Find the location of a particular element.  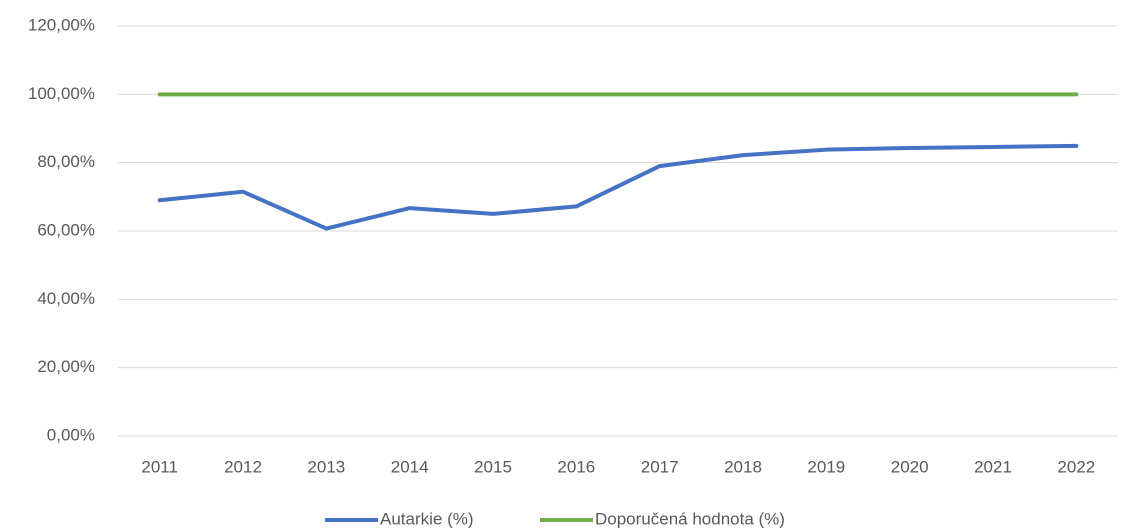

legend-label: Doporučená hodnota (%) is located at coordinates (690, 518).